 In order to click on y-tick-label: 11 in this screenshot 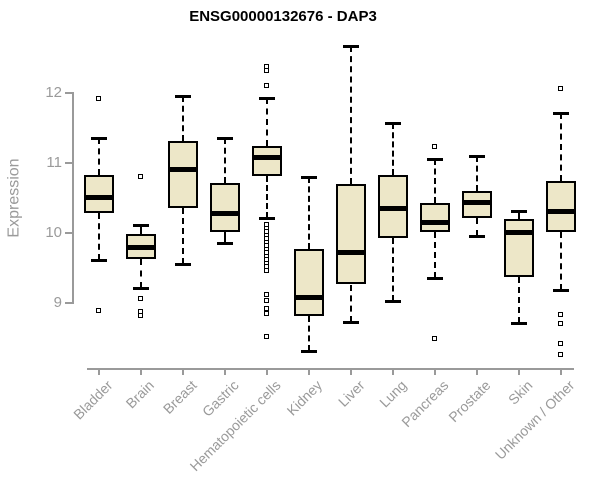, I will do `click(54, 162)`.